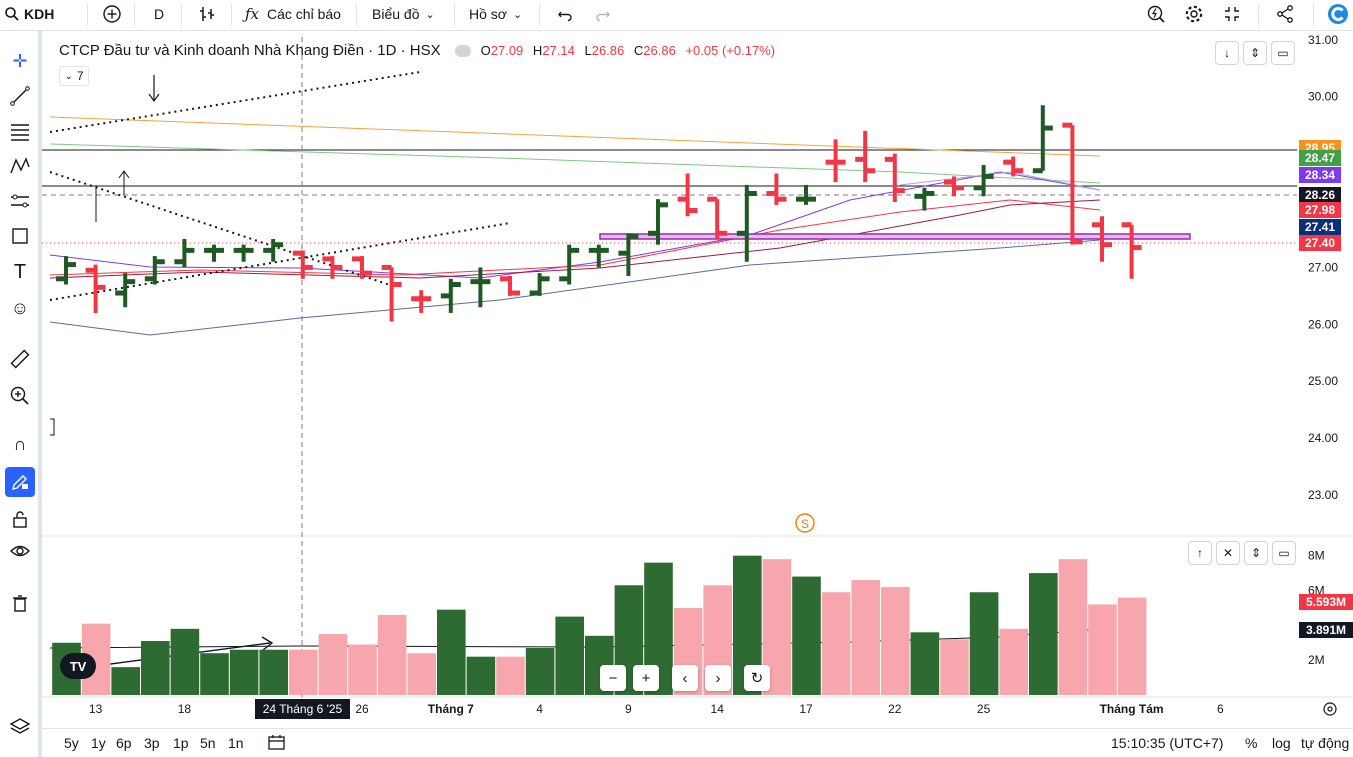 This screenshot has height=757, width=1353. I want to click on zoom-in-button: +, so click(646, 678).